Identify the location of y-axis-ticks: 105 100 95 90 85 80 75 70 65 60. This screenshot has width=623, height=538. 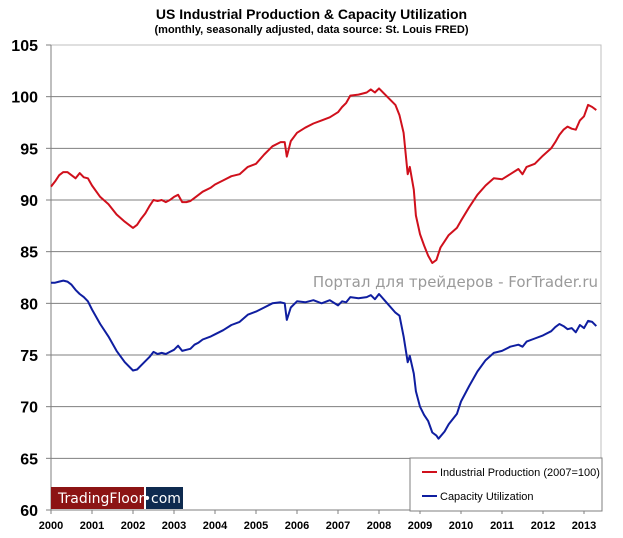
(24, 279).